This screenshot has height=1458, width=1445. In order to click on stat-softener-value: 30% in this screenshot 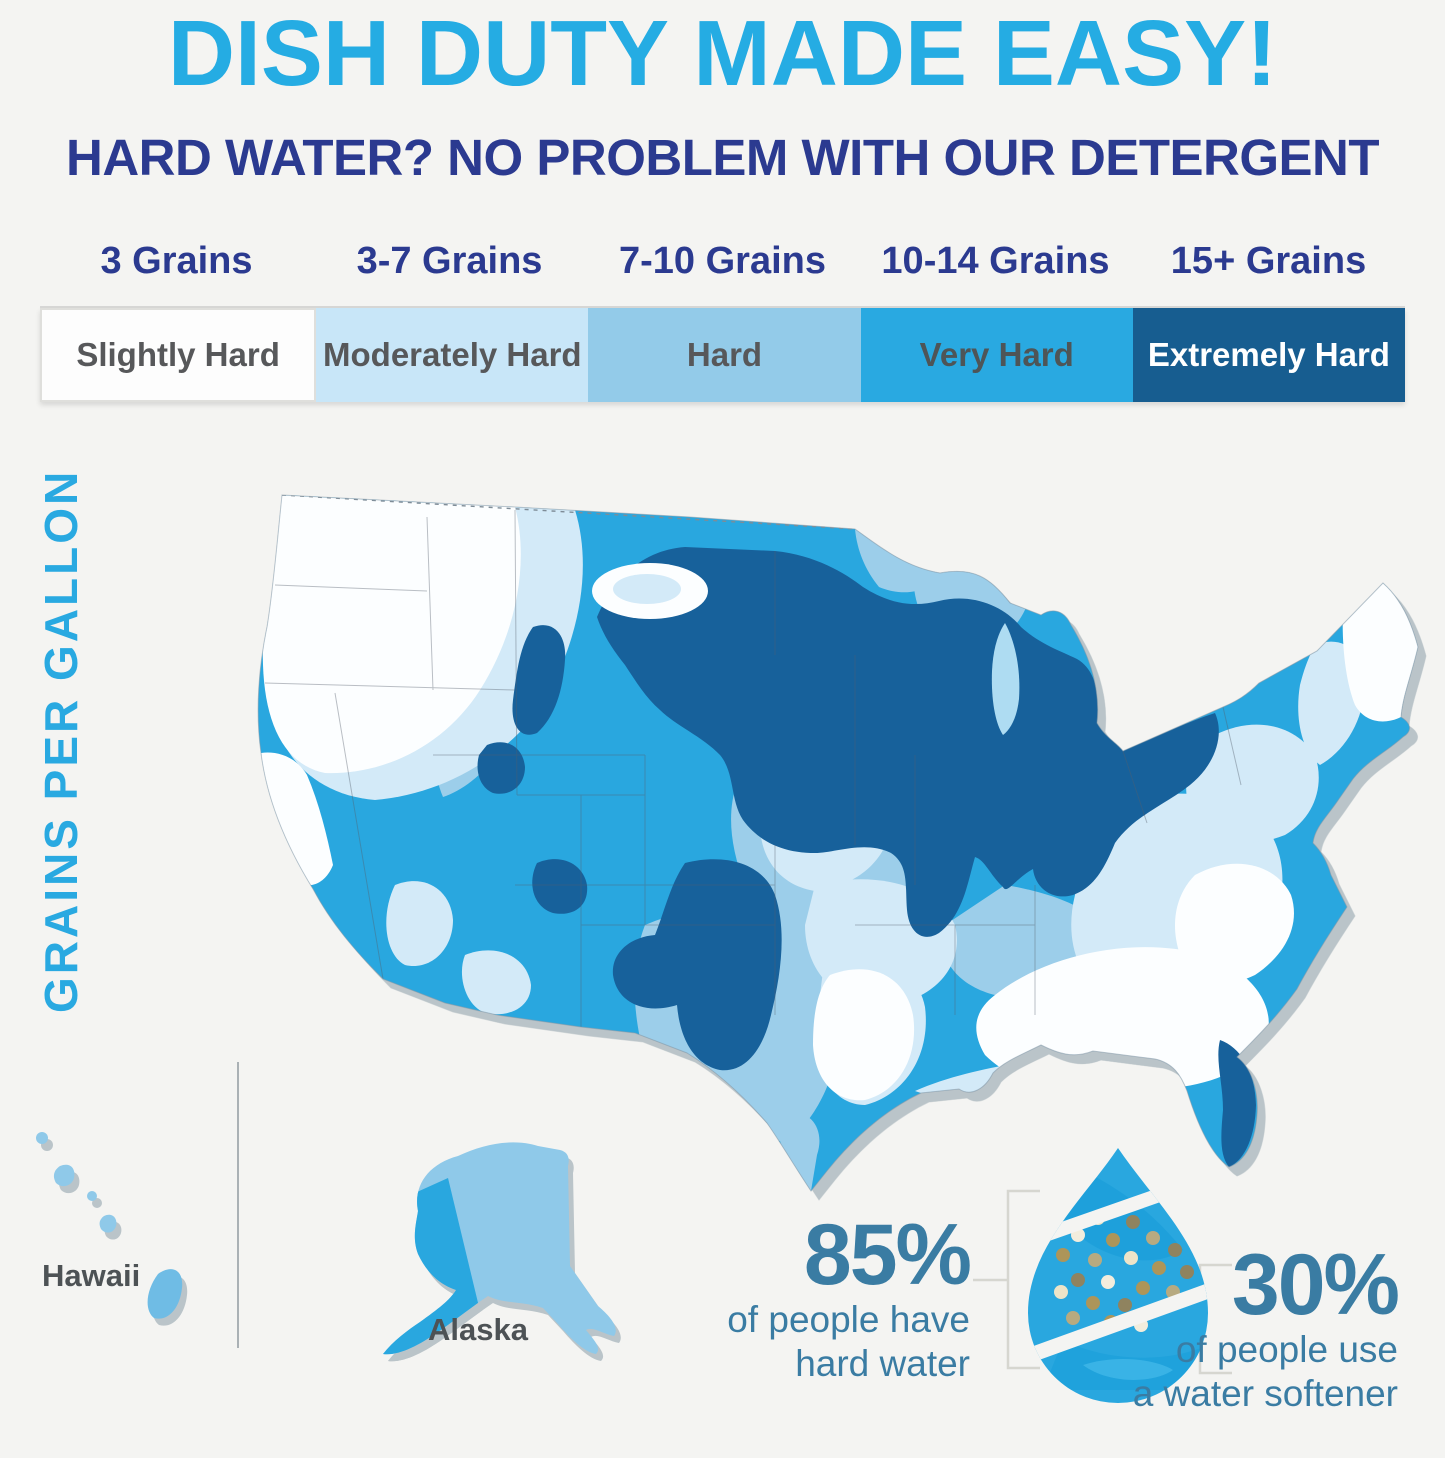, I will do `click(1315, 1285)`.